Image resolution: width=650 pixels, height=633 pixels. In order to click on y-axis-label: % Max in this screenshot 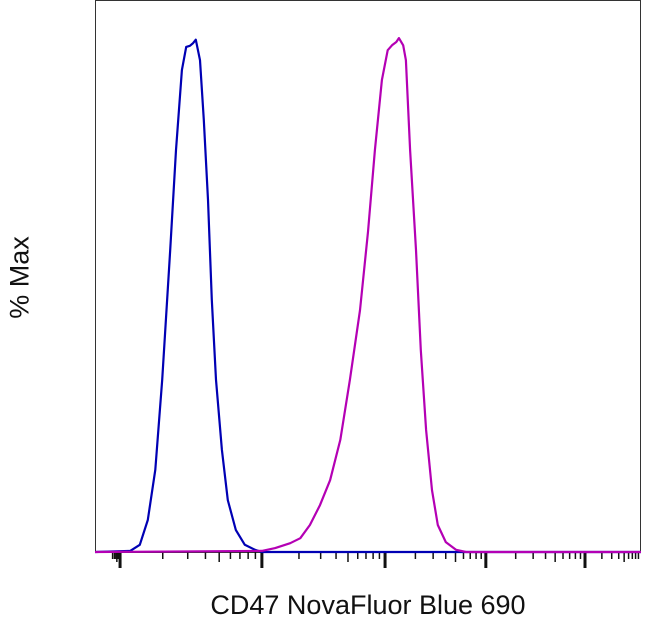, I will do `click(19, 277)`.